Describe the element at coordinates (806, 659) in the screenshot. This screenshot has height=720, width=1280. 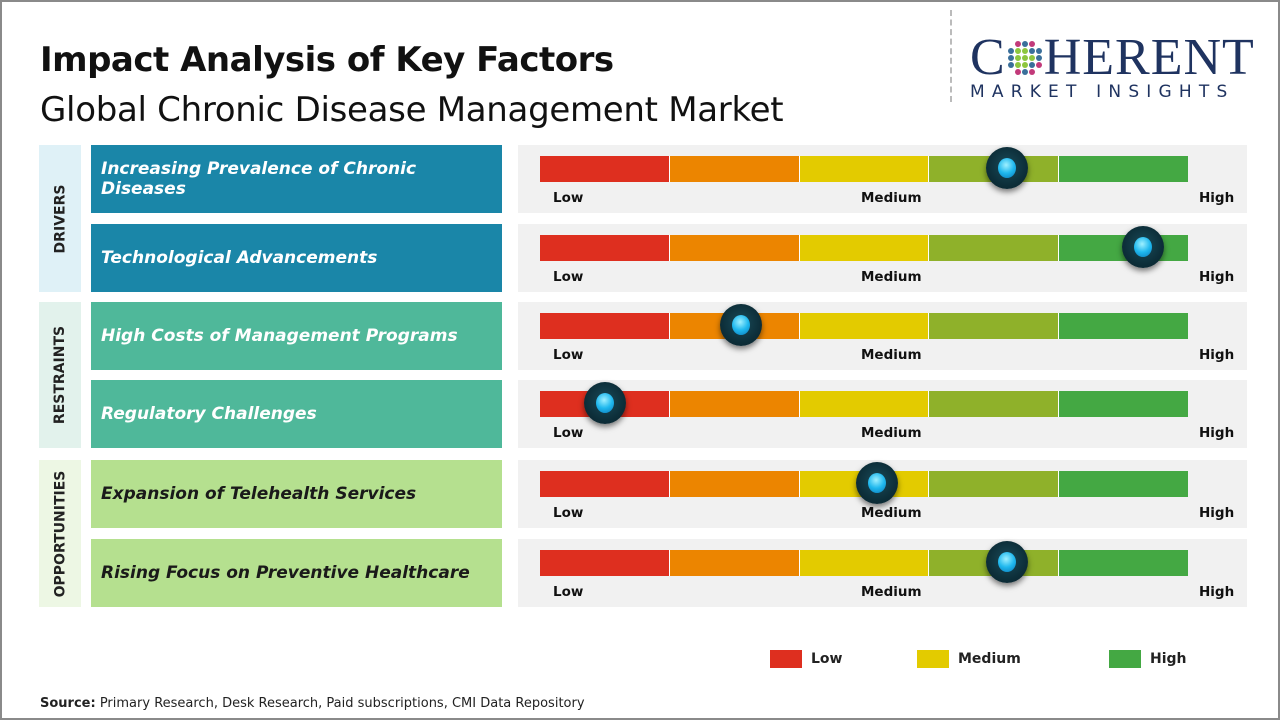
I see `legend-low: Low` at that location.